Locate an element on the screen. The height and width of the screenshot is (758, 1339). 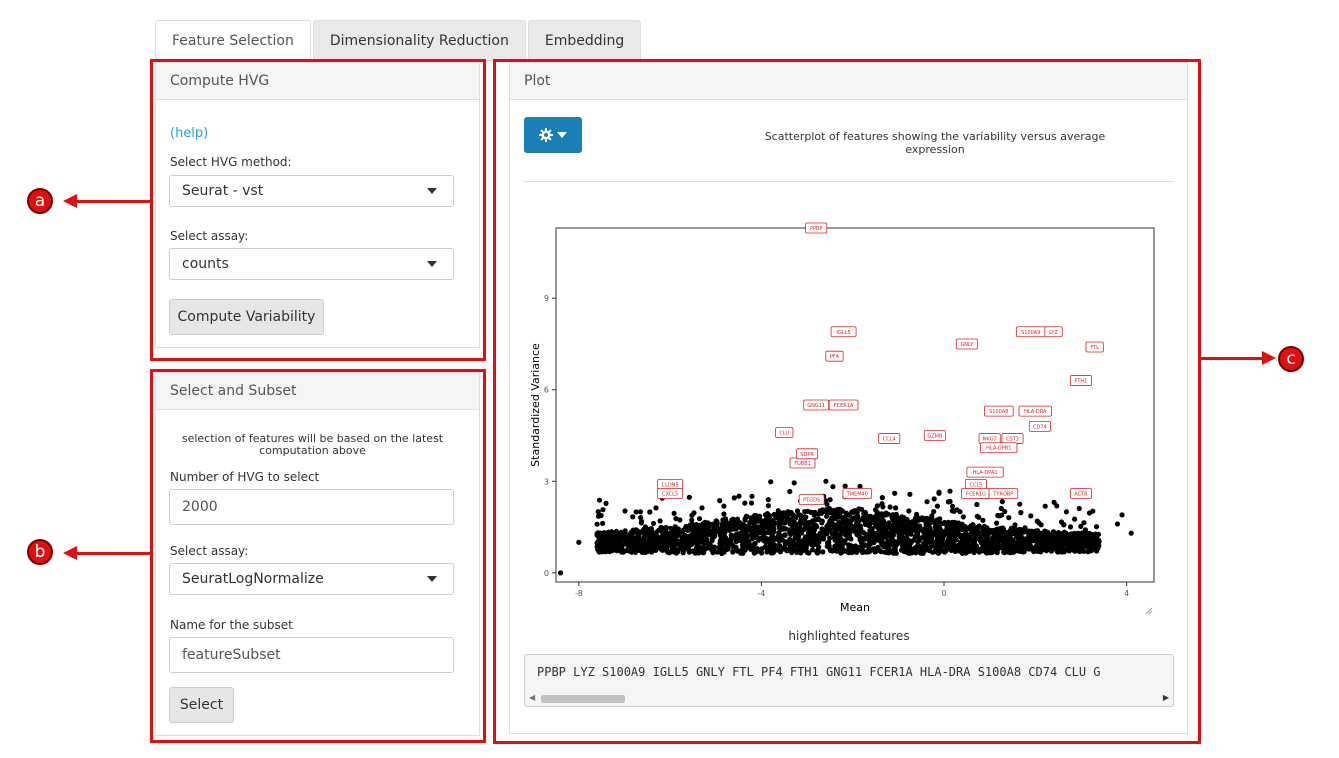
y-tick-label: 9 is located at coordinates (546, 298).